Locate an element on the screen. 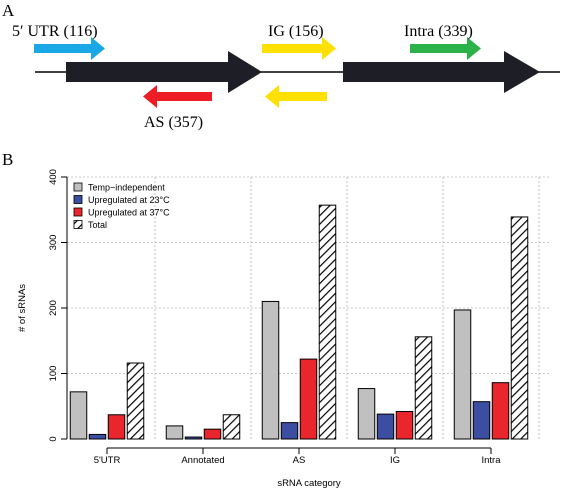  y-tick-label: 0 is located at coordinates (53, 438).